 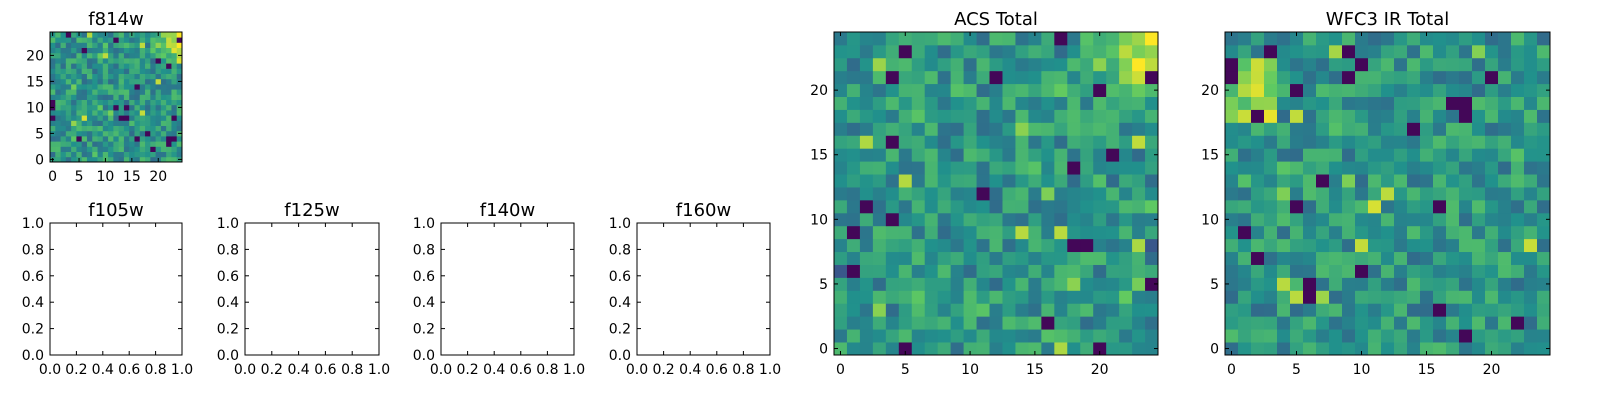 I want to click on y-tick-label: 1.0, so click(x=228, y=224).